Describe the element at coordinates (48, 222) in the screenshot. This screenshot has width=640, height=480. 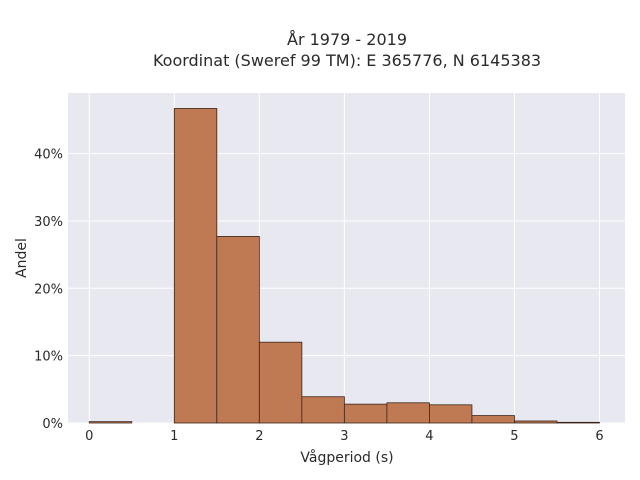
I see `y-tick-label: 30%` at that location.